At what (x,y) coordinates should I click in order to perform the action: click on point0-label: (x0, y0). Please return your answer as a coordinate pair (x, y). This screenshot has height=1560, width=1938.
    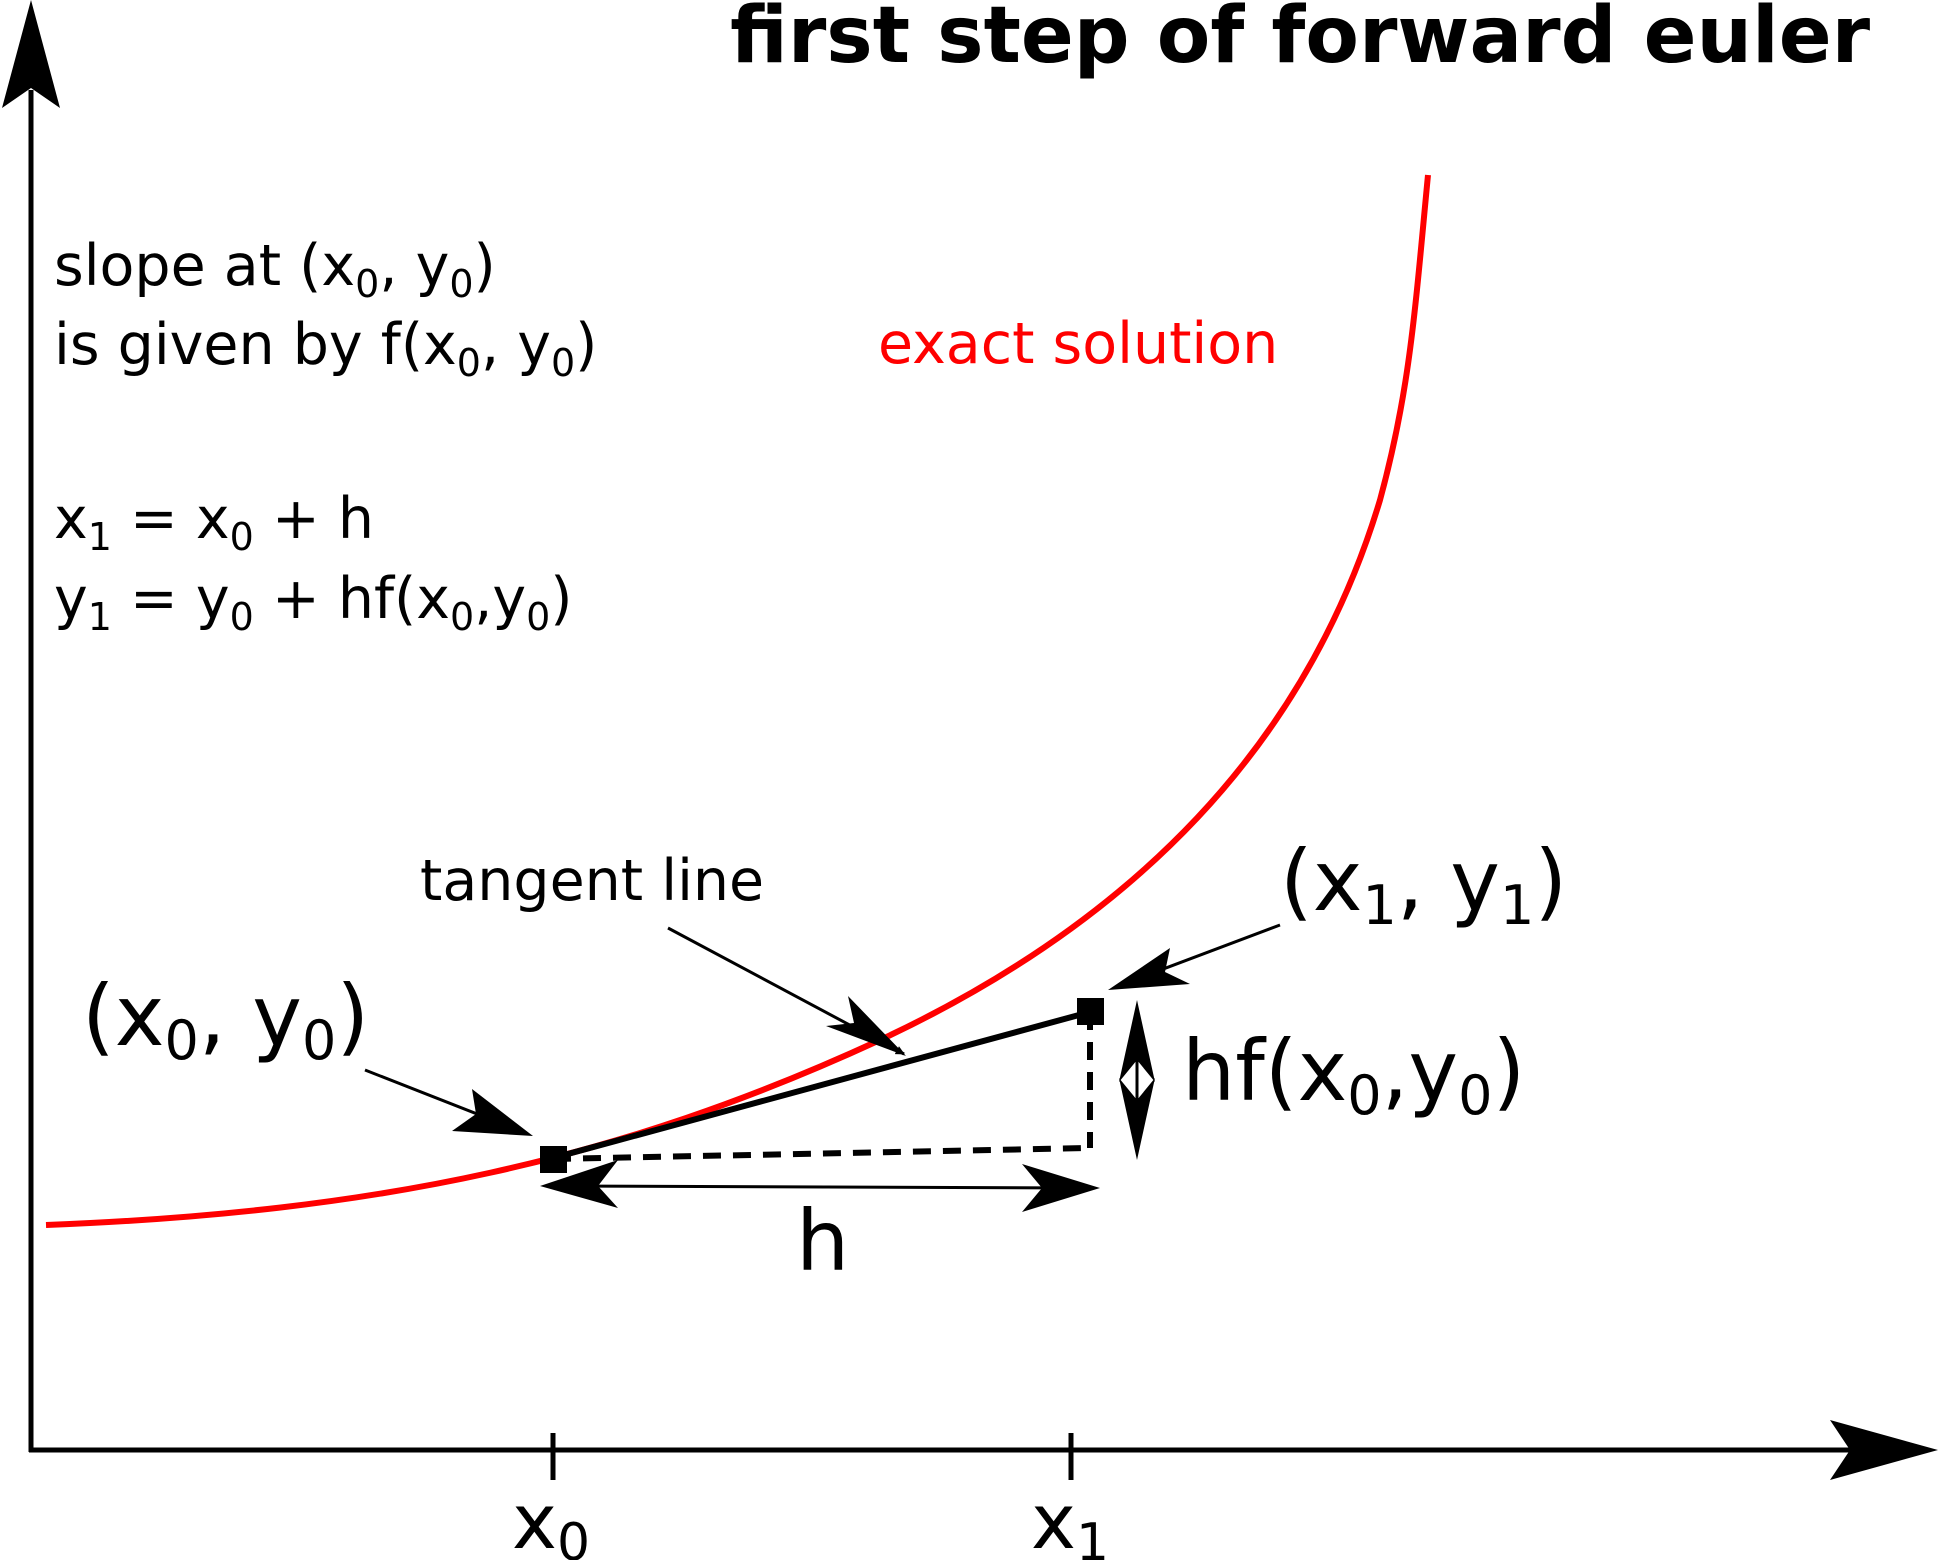
    Looking at the image, I should click on (225, 1019).